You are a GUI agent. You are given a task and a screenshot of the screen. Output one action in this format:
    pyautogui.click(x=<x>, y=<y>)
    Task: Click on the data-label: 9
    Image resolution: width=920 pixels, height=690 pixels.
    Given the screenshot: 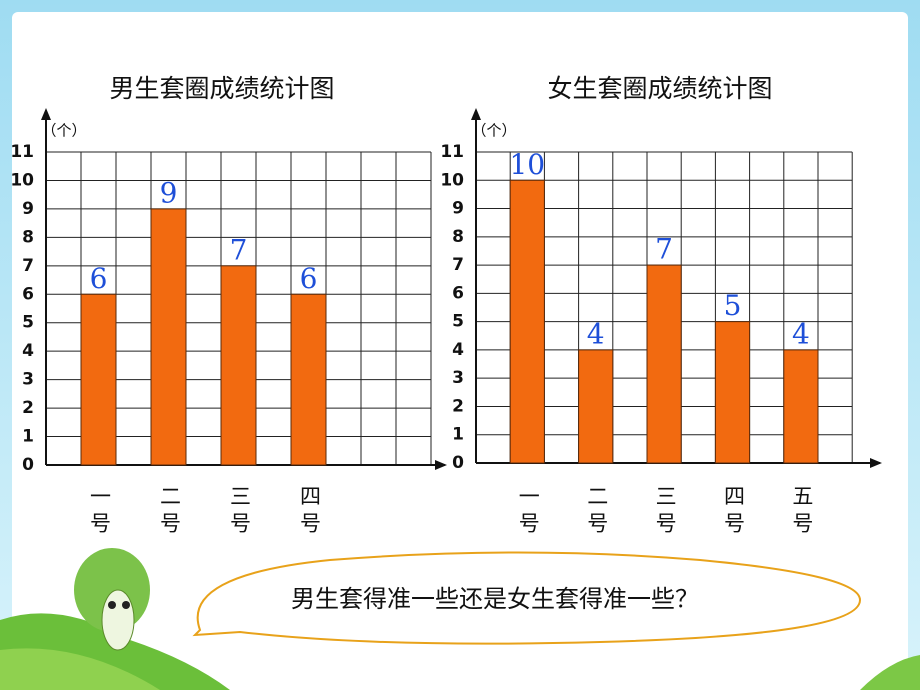 What is the action you would take?
    pyautogui.click(x=169, y=192)
    